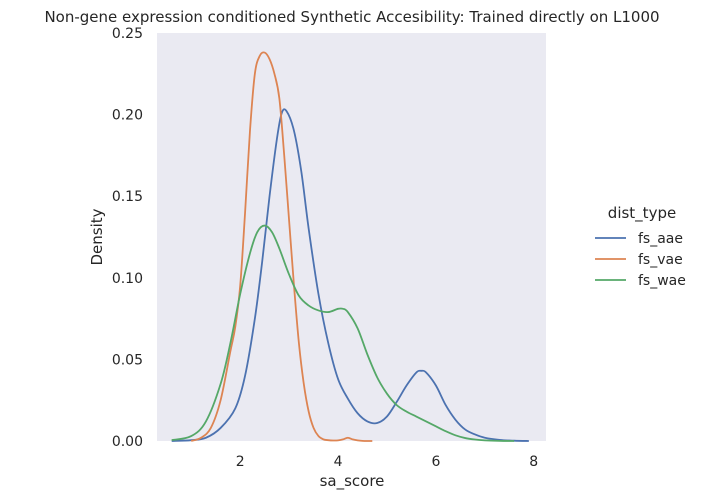 The image size is (704, 500). What do you see at coordinates (97, 236) in the screenshot?
I see `y-axis-label: Density` at bounding box center [97, 236].